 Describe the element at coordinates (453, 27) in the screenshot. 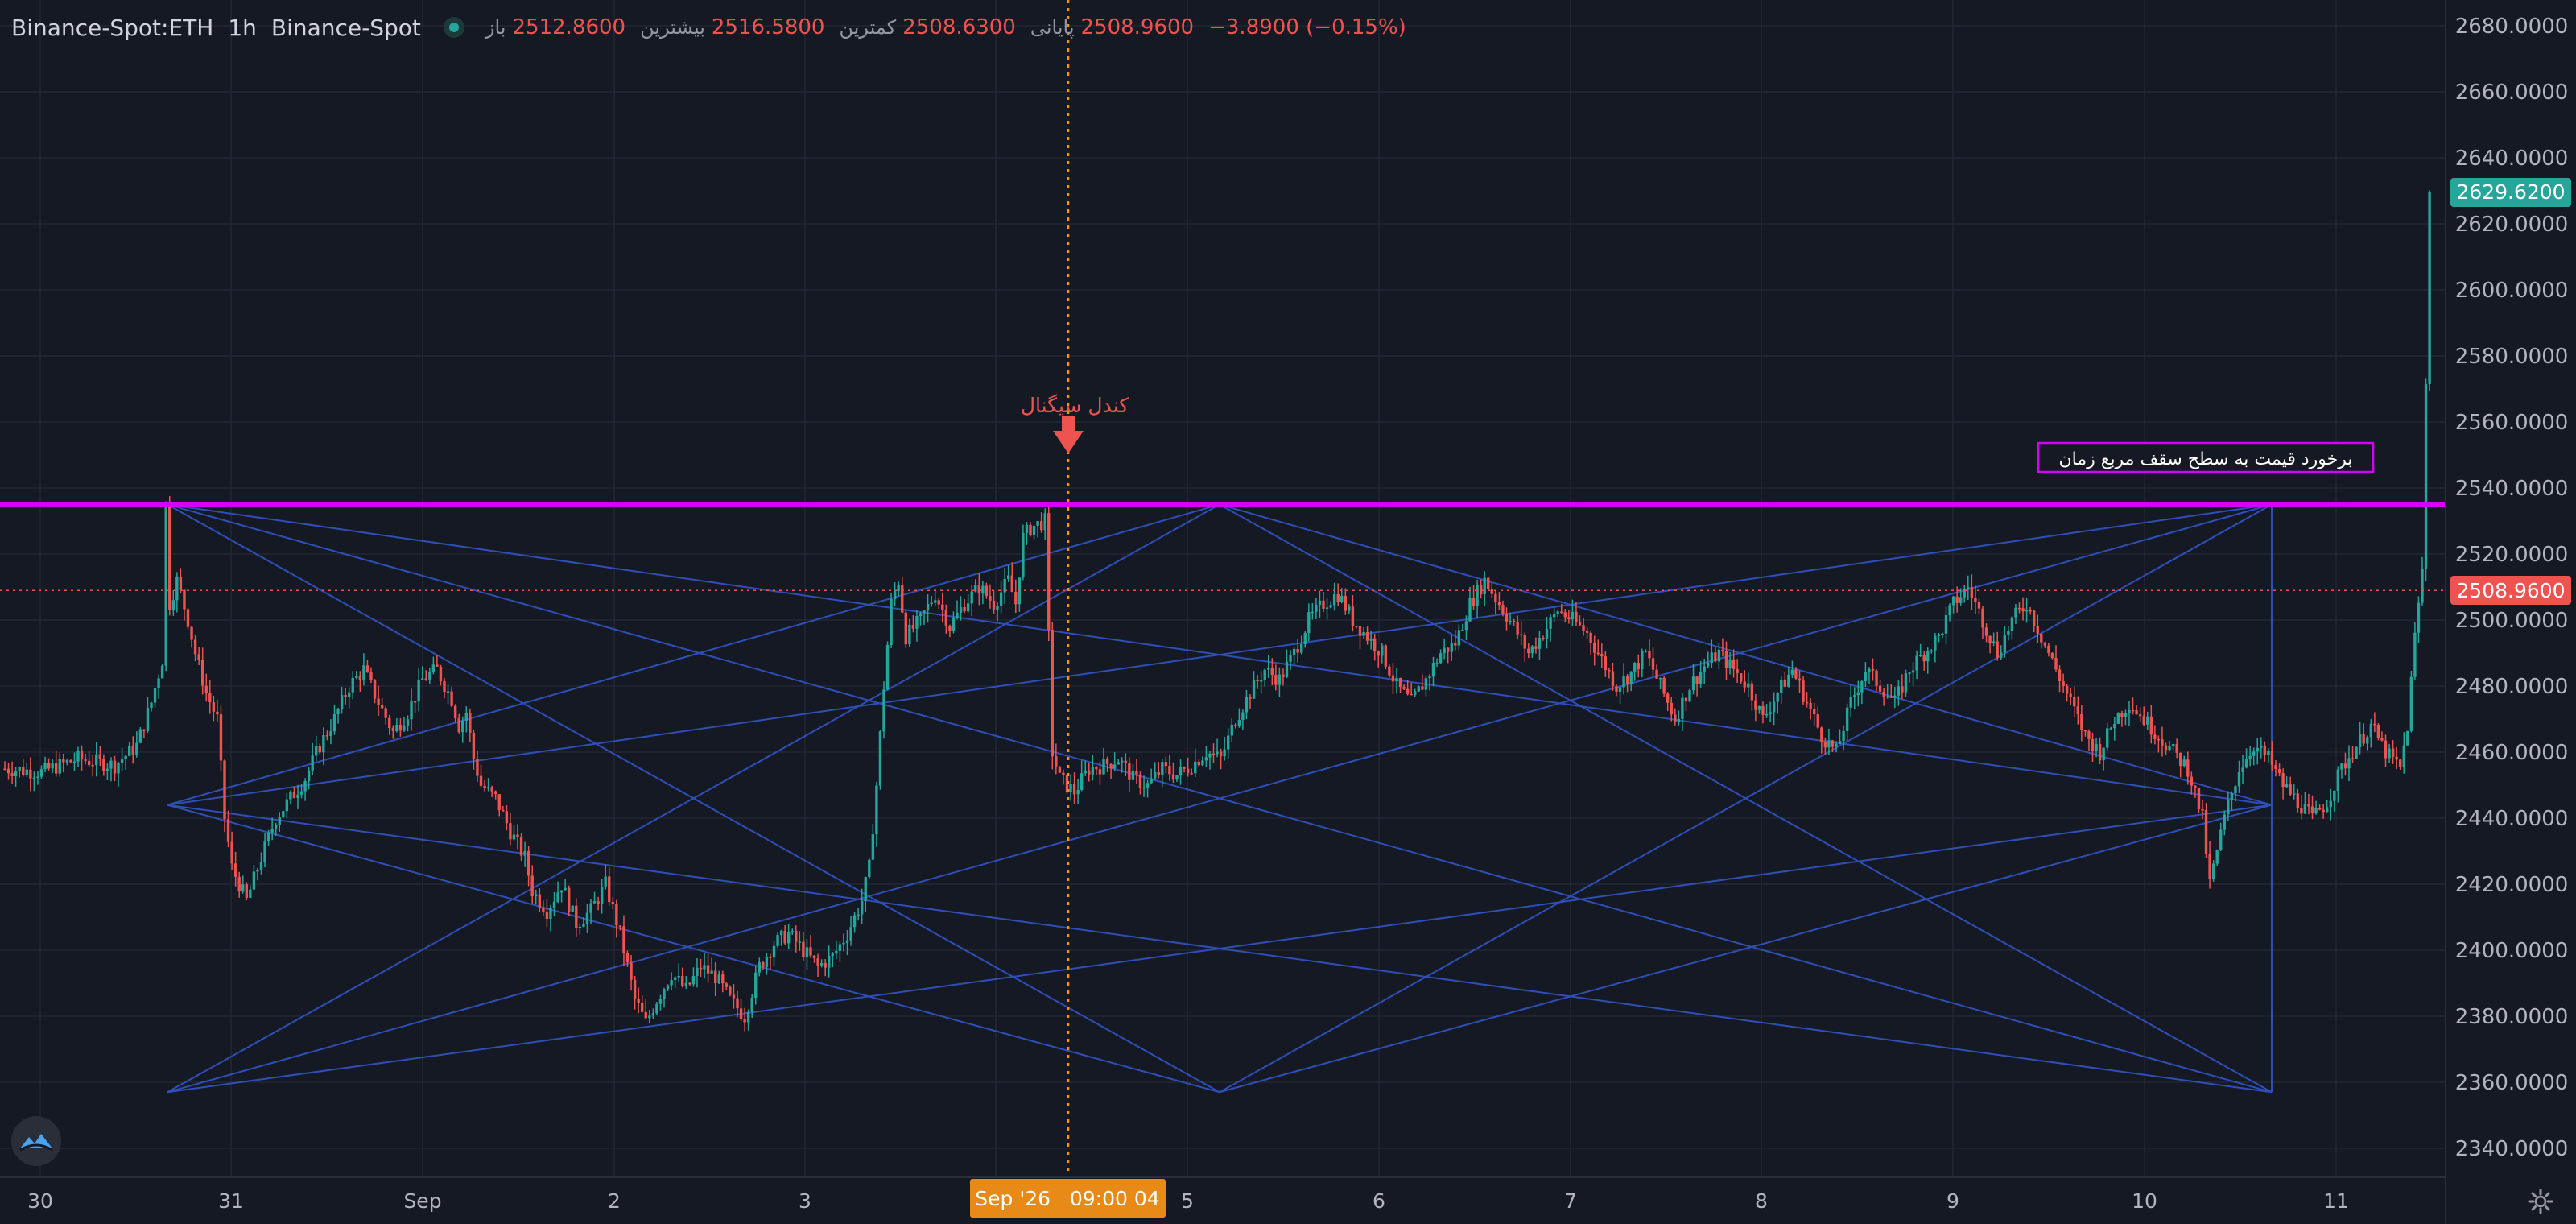

I see `market-status-icon` at that location.